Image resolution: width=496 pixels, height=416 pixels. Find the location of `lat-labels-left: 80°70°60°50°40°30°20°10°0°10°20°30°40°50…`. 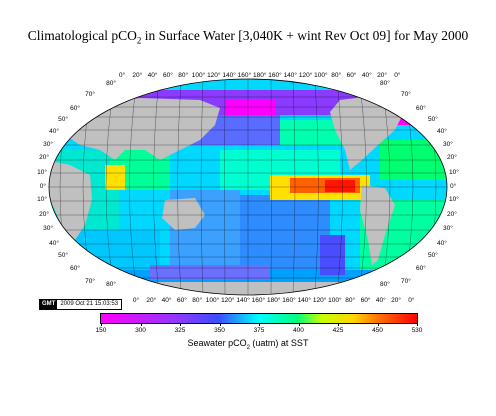

lat-labels-left: 80°70°60°50°40°30°20°10°0°10°20°30°40°50… is located at coordinates (76, 183).